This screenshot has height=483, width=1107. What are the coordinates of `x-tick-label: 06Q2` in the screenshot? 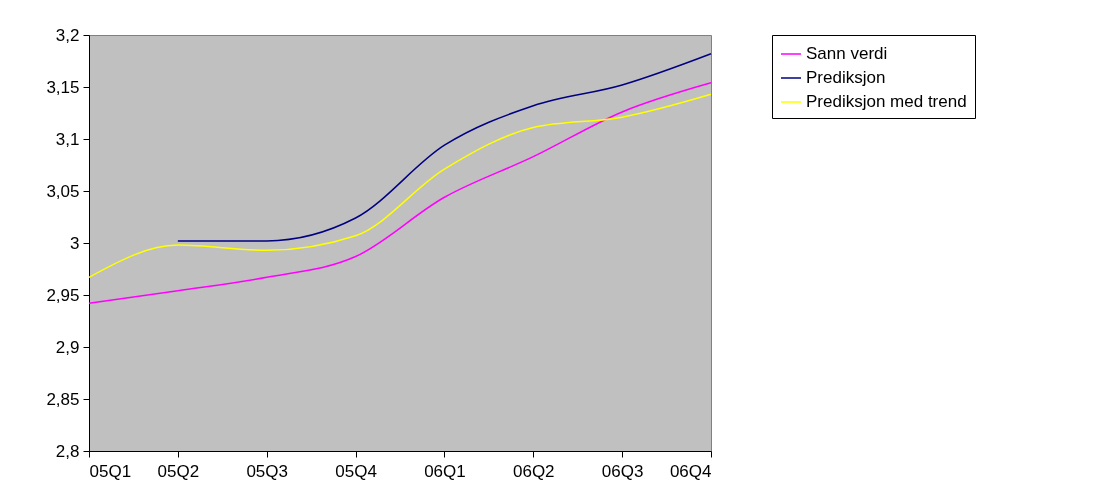 It's located at (533, 471).